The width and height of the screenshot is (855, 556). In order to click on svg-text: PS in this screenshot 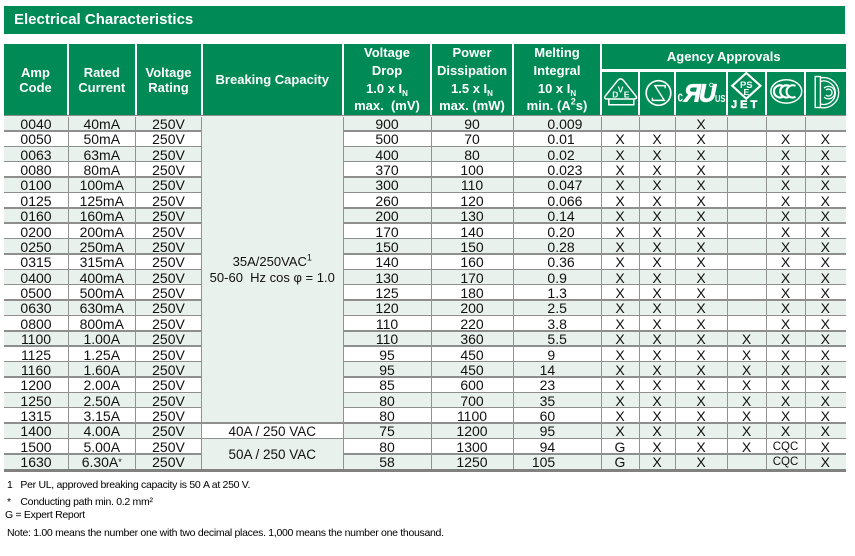, I will do `click(746, 85)`.